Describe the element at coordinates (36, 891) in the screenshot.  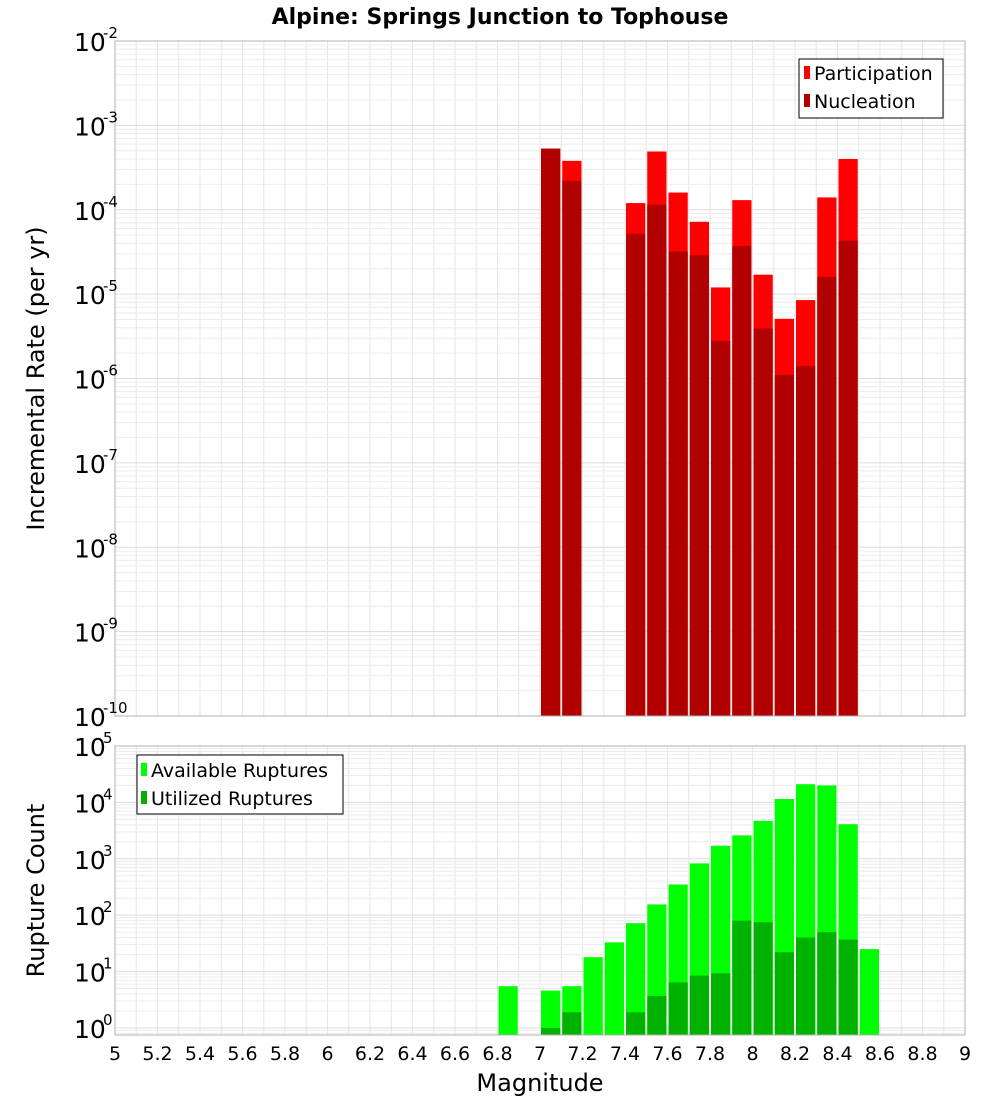
I see `y-axis-label: Rupture Count` at that location.